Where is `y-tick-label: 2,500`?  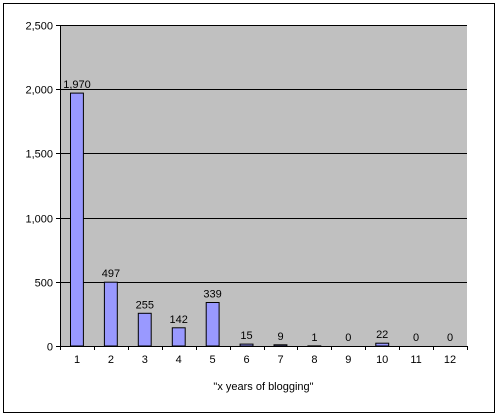
y-tick-label: 2,500 is located at coordinates (39, 27).